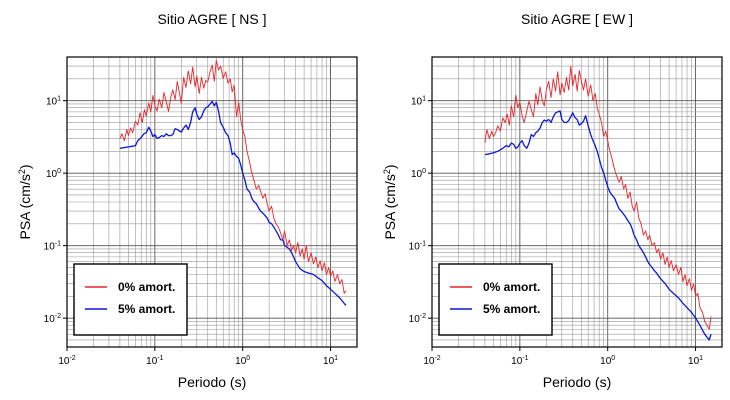 This screenshot has width=730, height=400. What do you see at coordinates (146, 287) in the screenshot?
I see `panel-1-legend-label-1: 0% amort.` at bounding box center [146, 287].